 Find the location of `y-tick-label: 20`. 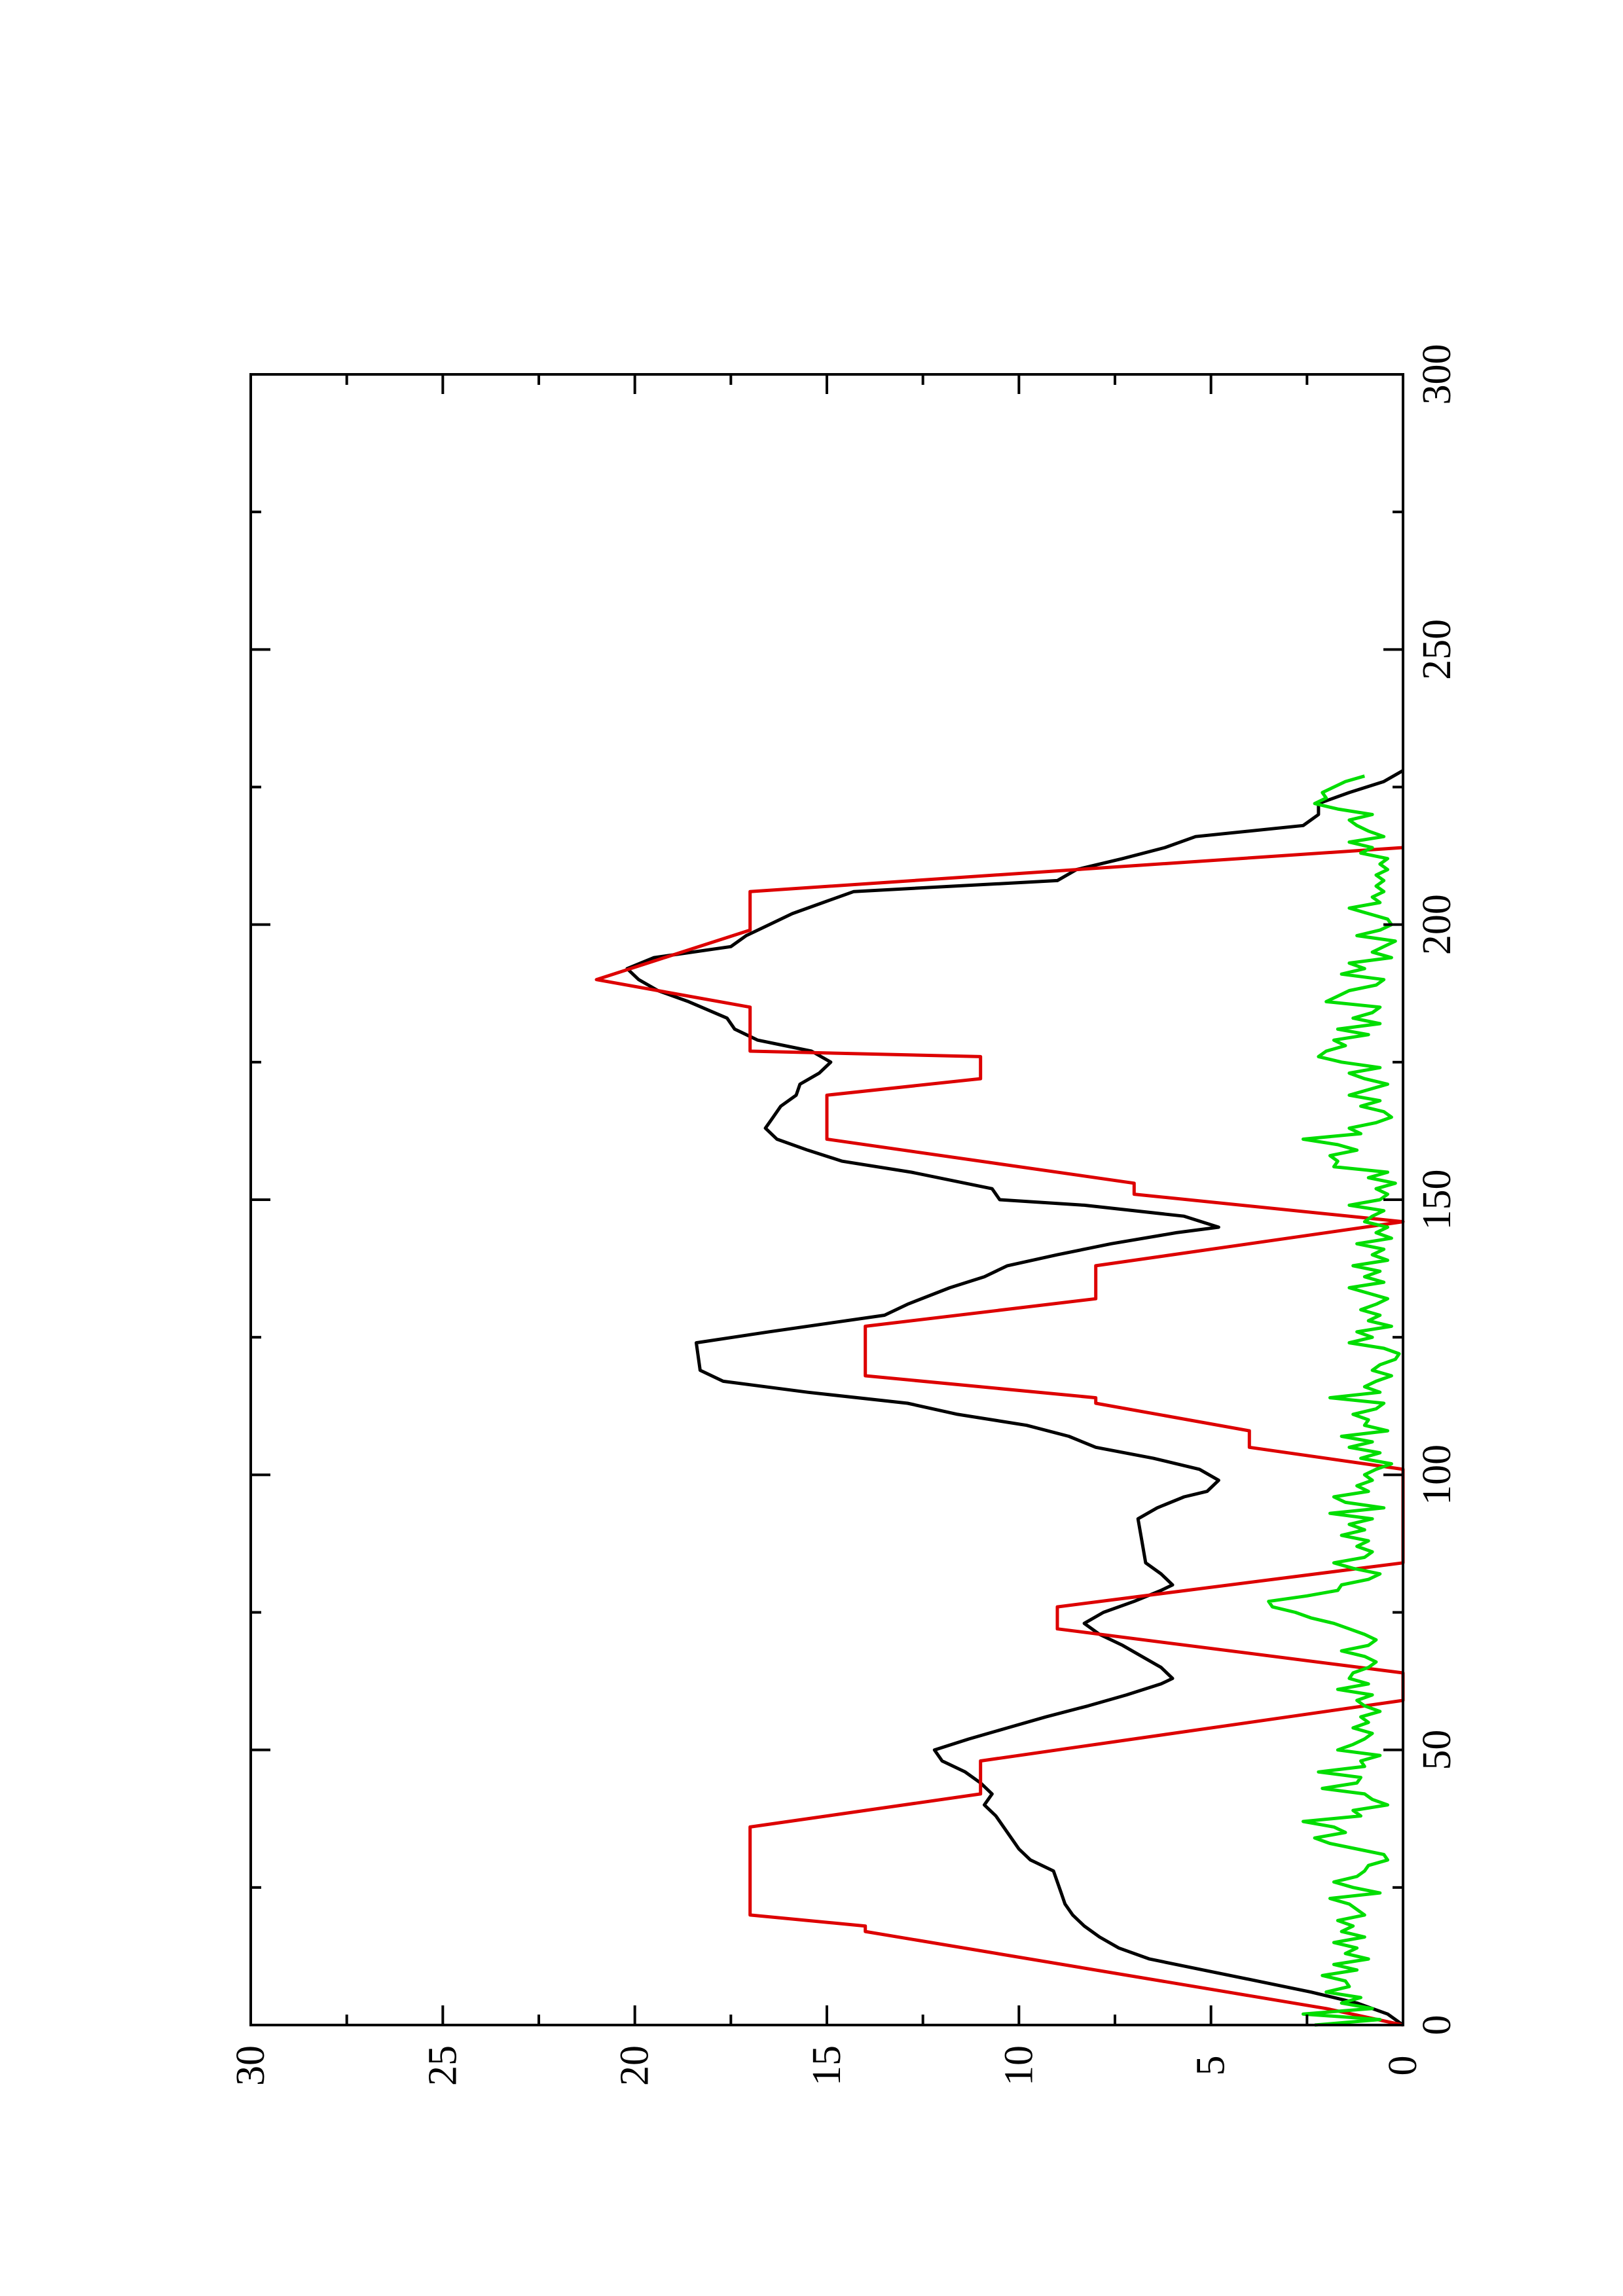

y-tick-label: 20 is located at coordinates (635, 2065).